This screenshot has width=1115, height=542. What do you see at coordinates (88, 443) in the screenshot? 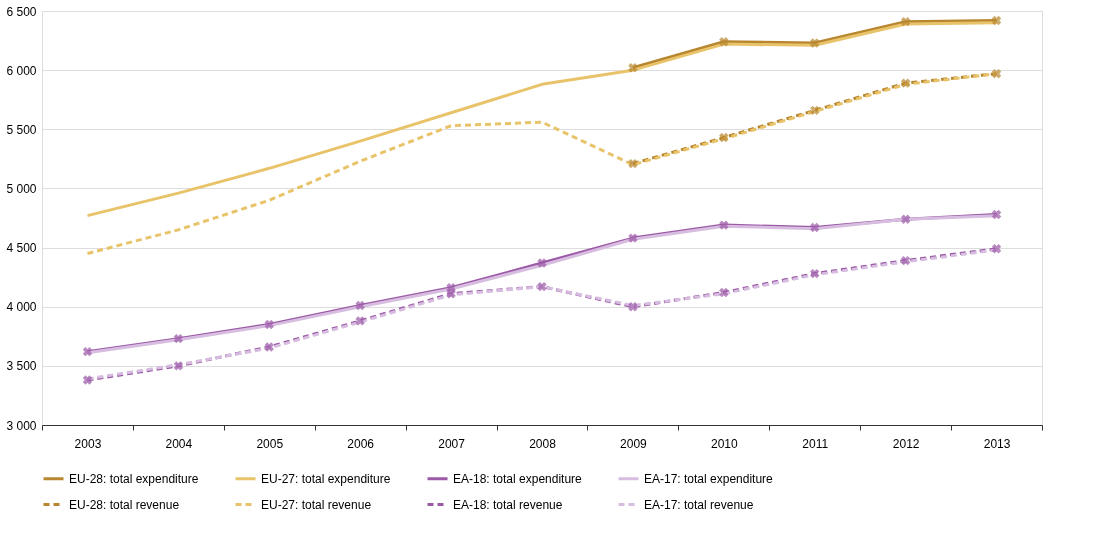
I see `x-tick-label: 2003` at bounding box center [88, 443].